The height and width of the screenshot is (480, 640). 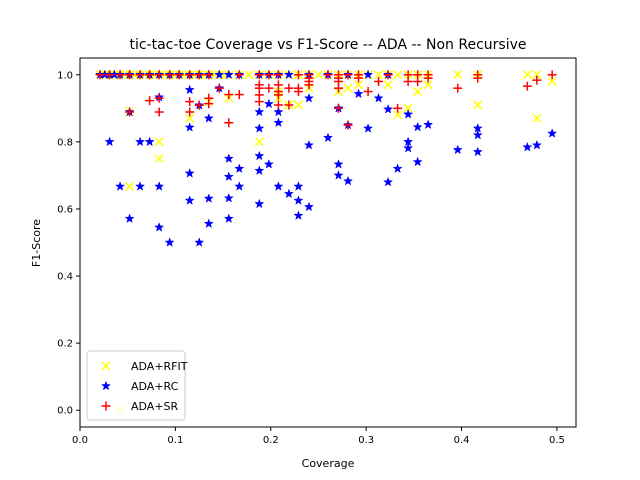 What do you see at coordinates (65, 142) in the screenshot?
I see `y-tick-label: 0.8` at bounding box center [65, 142].